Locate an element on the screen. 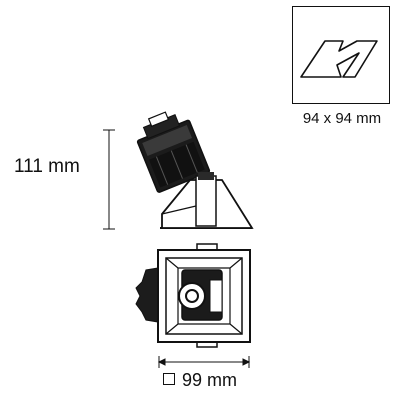  height-dimension-line is located at coordinates (109, 179).